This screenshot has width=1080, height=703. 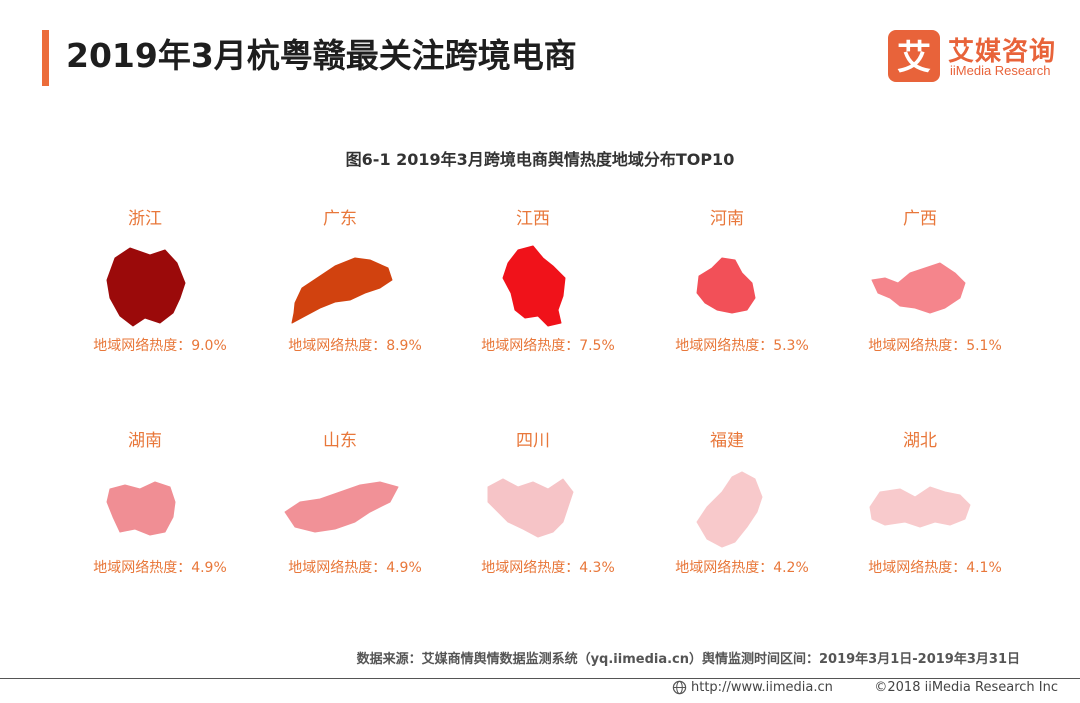 I want to click on svg-text: 艾, so click(x=914, y=58).